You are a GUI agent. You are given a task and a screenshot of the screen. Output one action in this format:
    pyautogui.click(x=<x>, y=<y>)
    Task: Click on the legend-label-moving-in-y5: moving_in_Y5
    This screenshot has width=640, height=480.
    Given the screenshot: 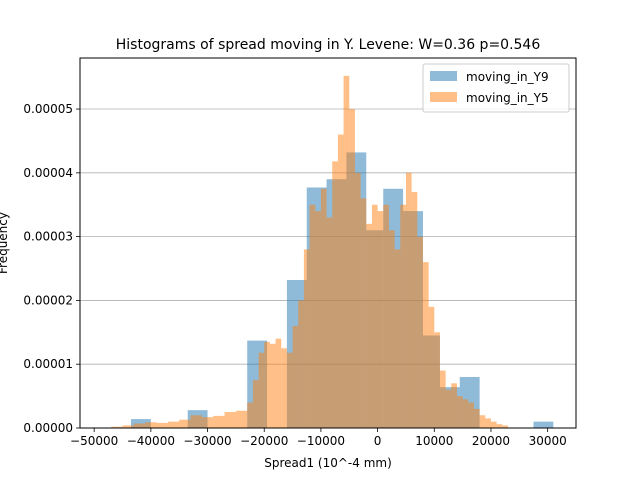 What is the action you would take?
    pyautogui.click(x=507, y=98)
    